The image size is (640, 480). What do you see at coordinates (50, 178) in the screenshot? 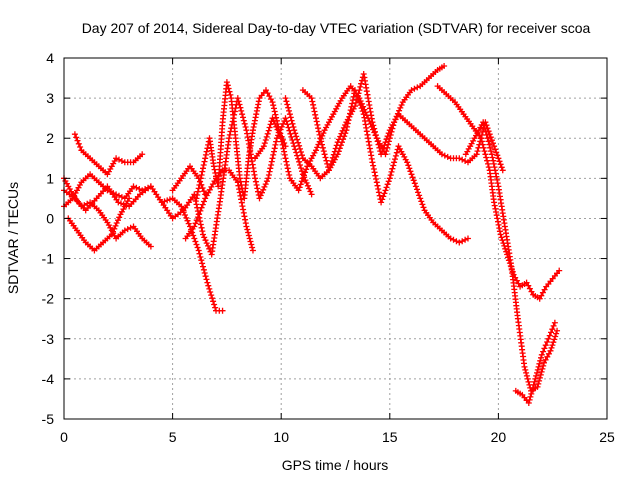
I see `y-tick-label: 1` at bounding box center [50, 178].